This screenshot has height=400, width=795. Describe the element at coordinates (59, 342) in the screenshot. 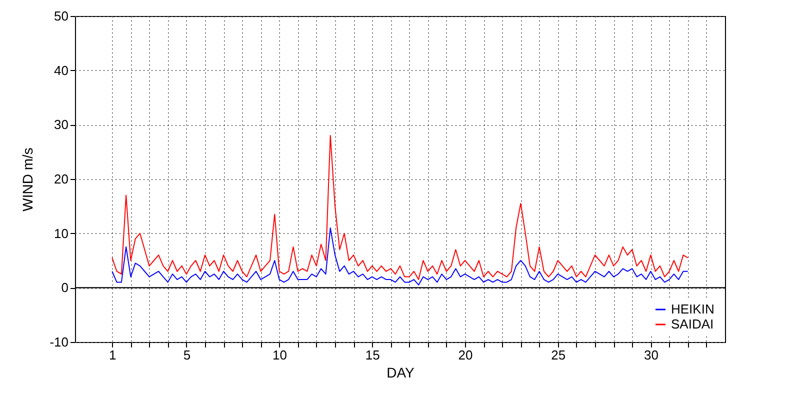

I see `y-tick-label: -10` at that location.